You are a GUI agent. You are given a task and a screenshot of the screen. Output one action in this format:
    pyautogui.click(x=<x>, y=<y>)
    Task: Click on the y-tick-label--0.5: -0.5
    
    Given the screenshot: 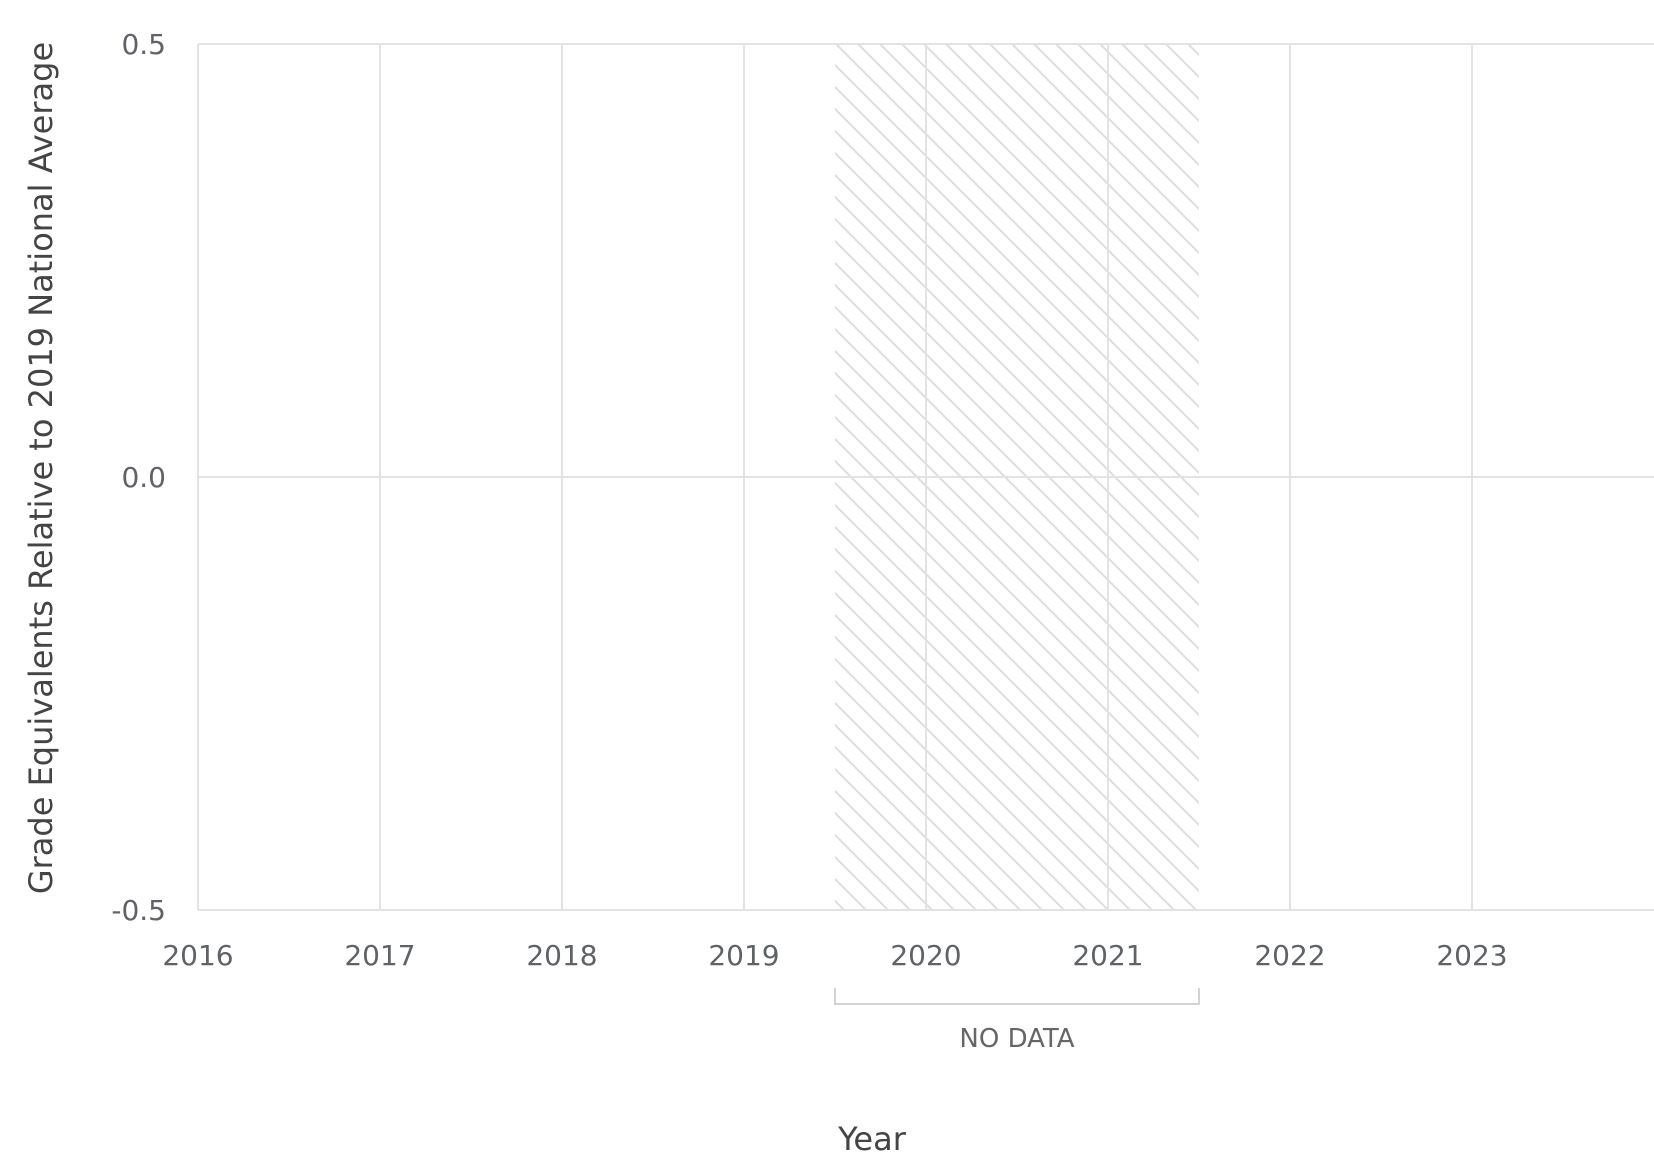 What is the action you would take?
    pyautogui.click(x=138, y=910)
    